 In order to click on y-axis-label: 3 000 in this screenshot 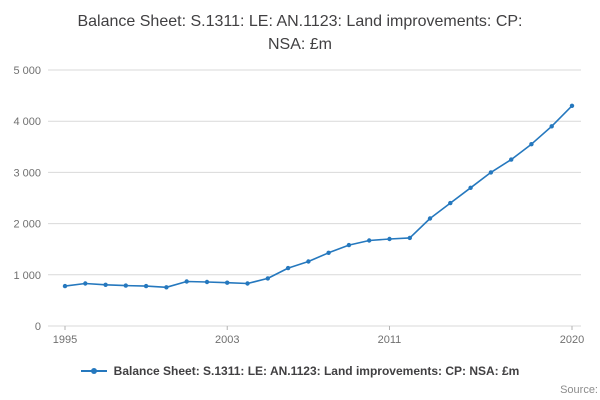, I will do `click(27, 174)`.